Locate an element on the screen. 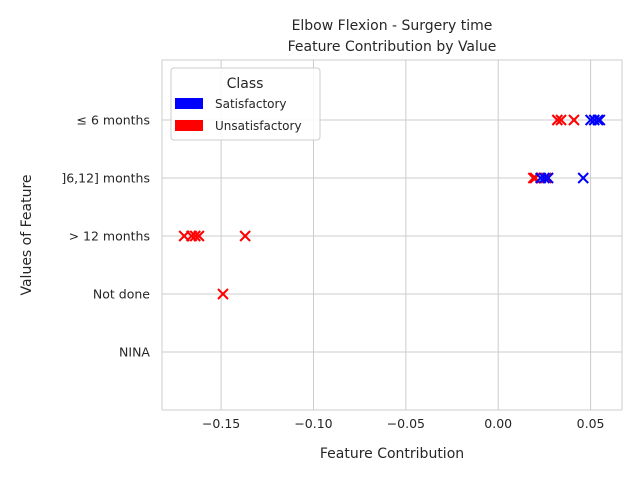 The image size is (640, 480). y-tick-label: Not done is located at coordinates (121, 294).